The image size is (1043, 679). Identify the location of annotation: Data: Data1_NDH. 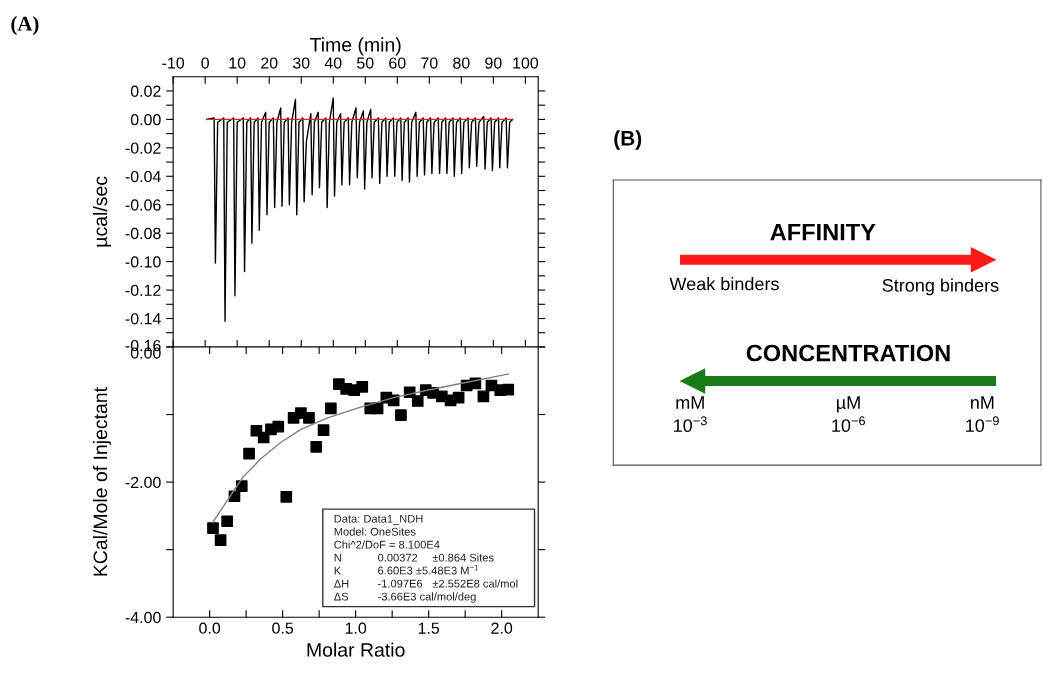
(378, 519).